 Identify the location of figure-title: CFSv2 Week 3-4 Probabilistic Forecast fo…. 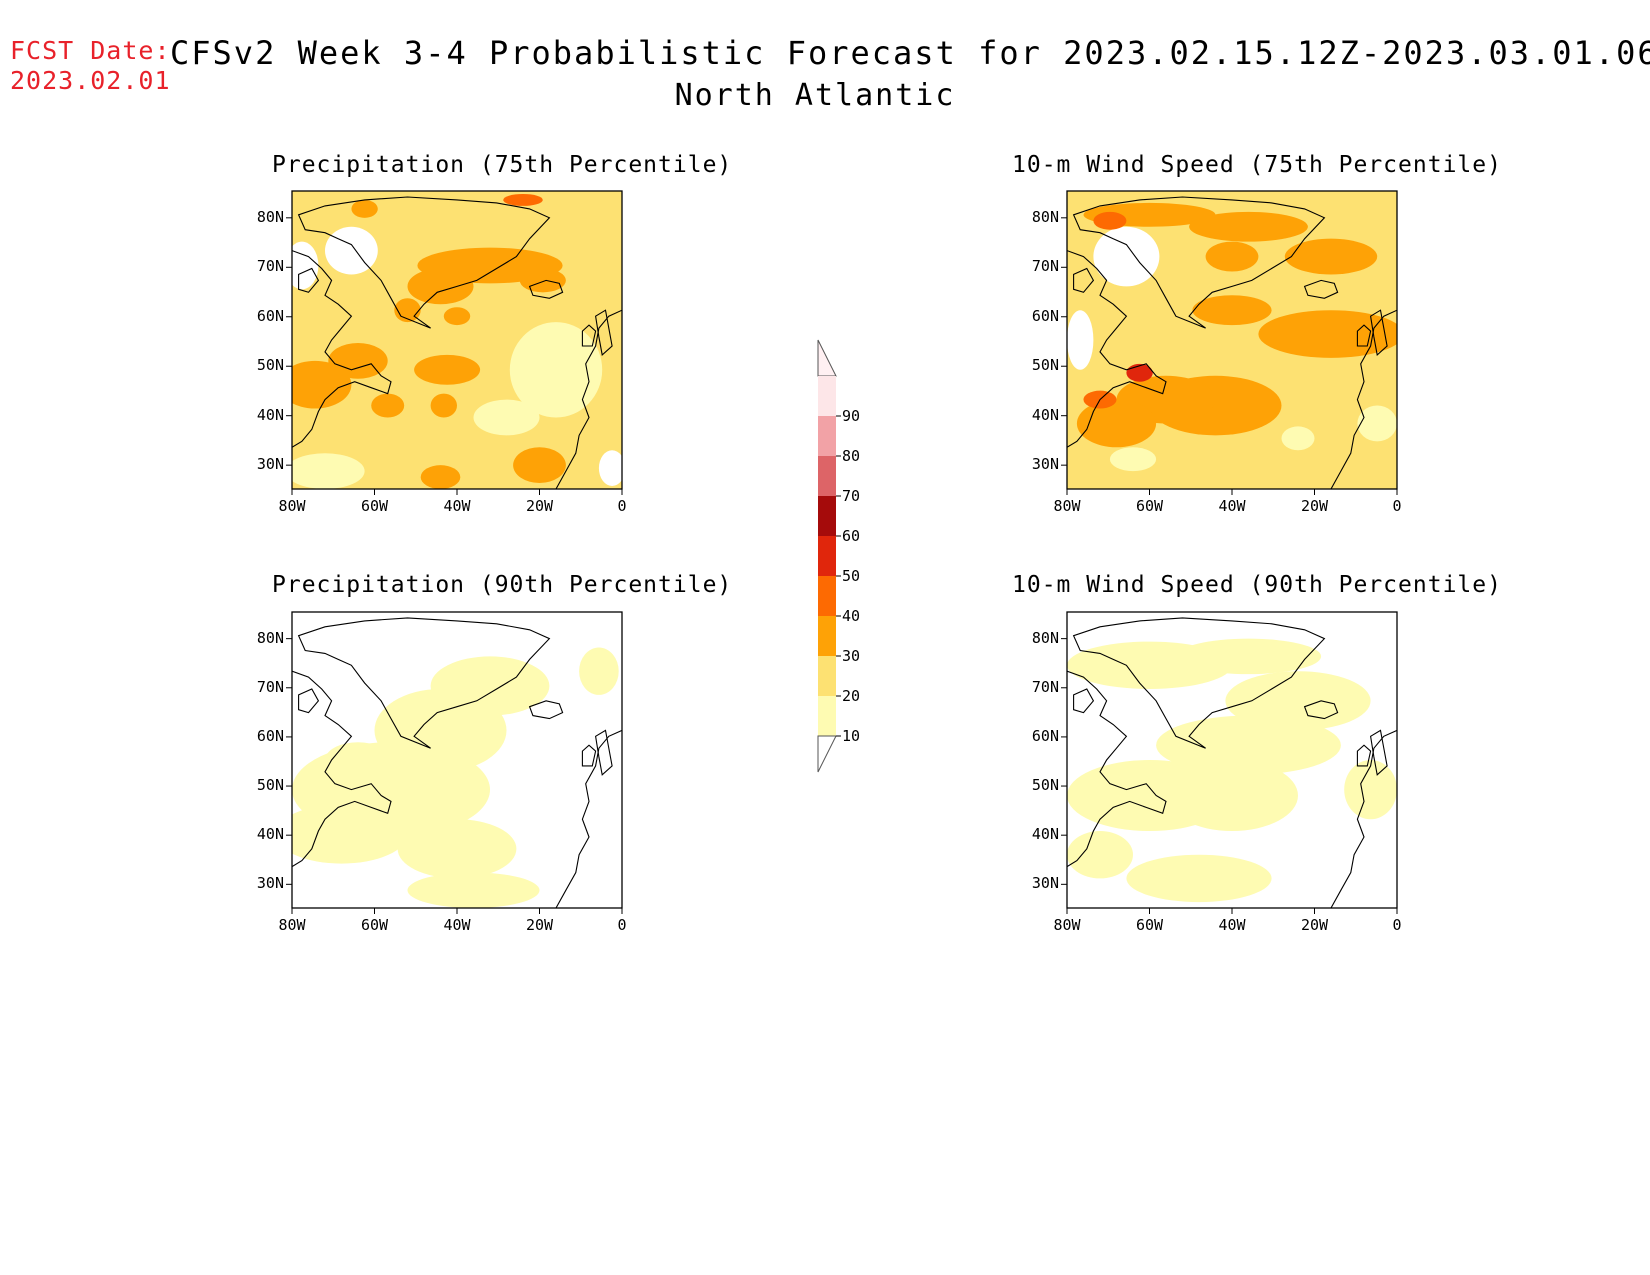
(910, 53).